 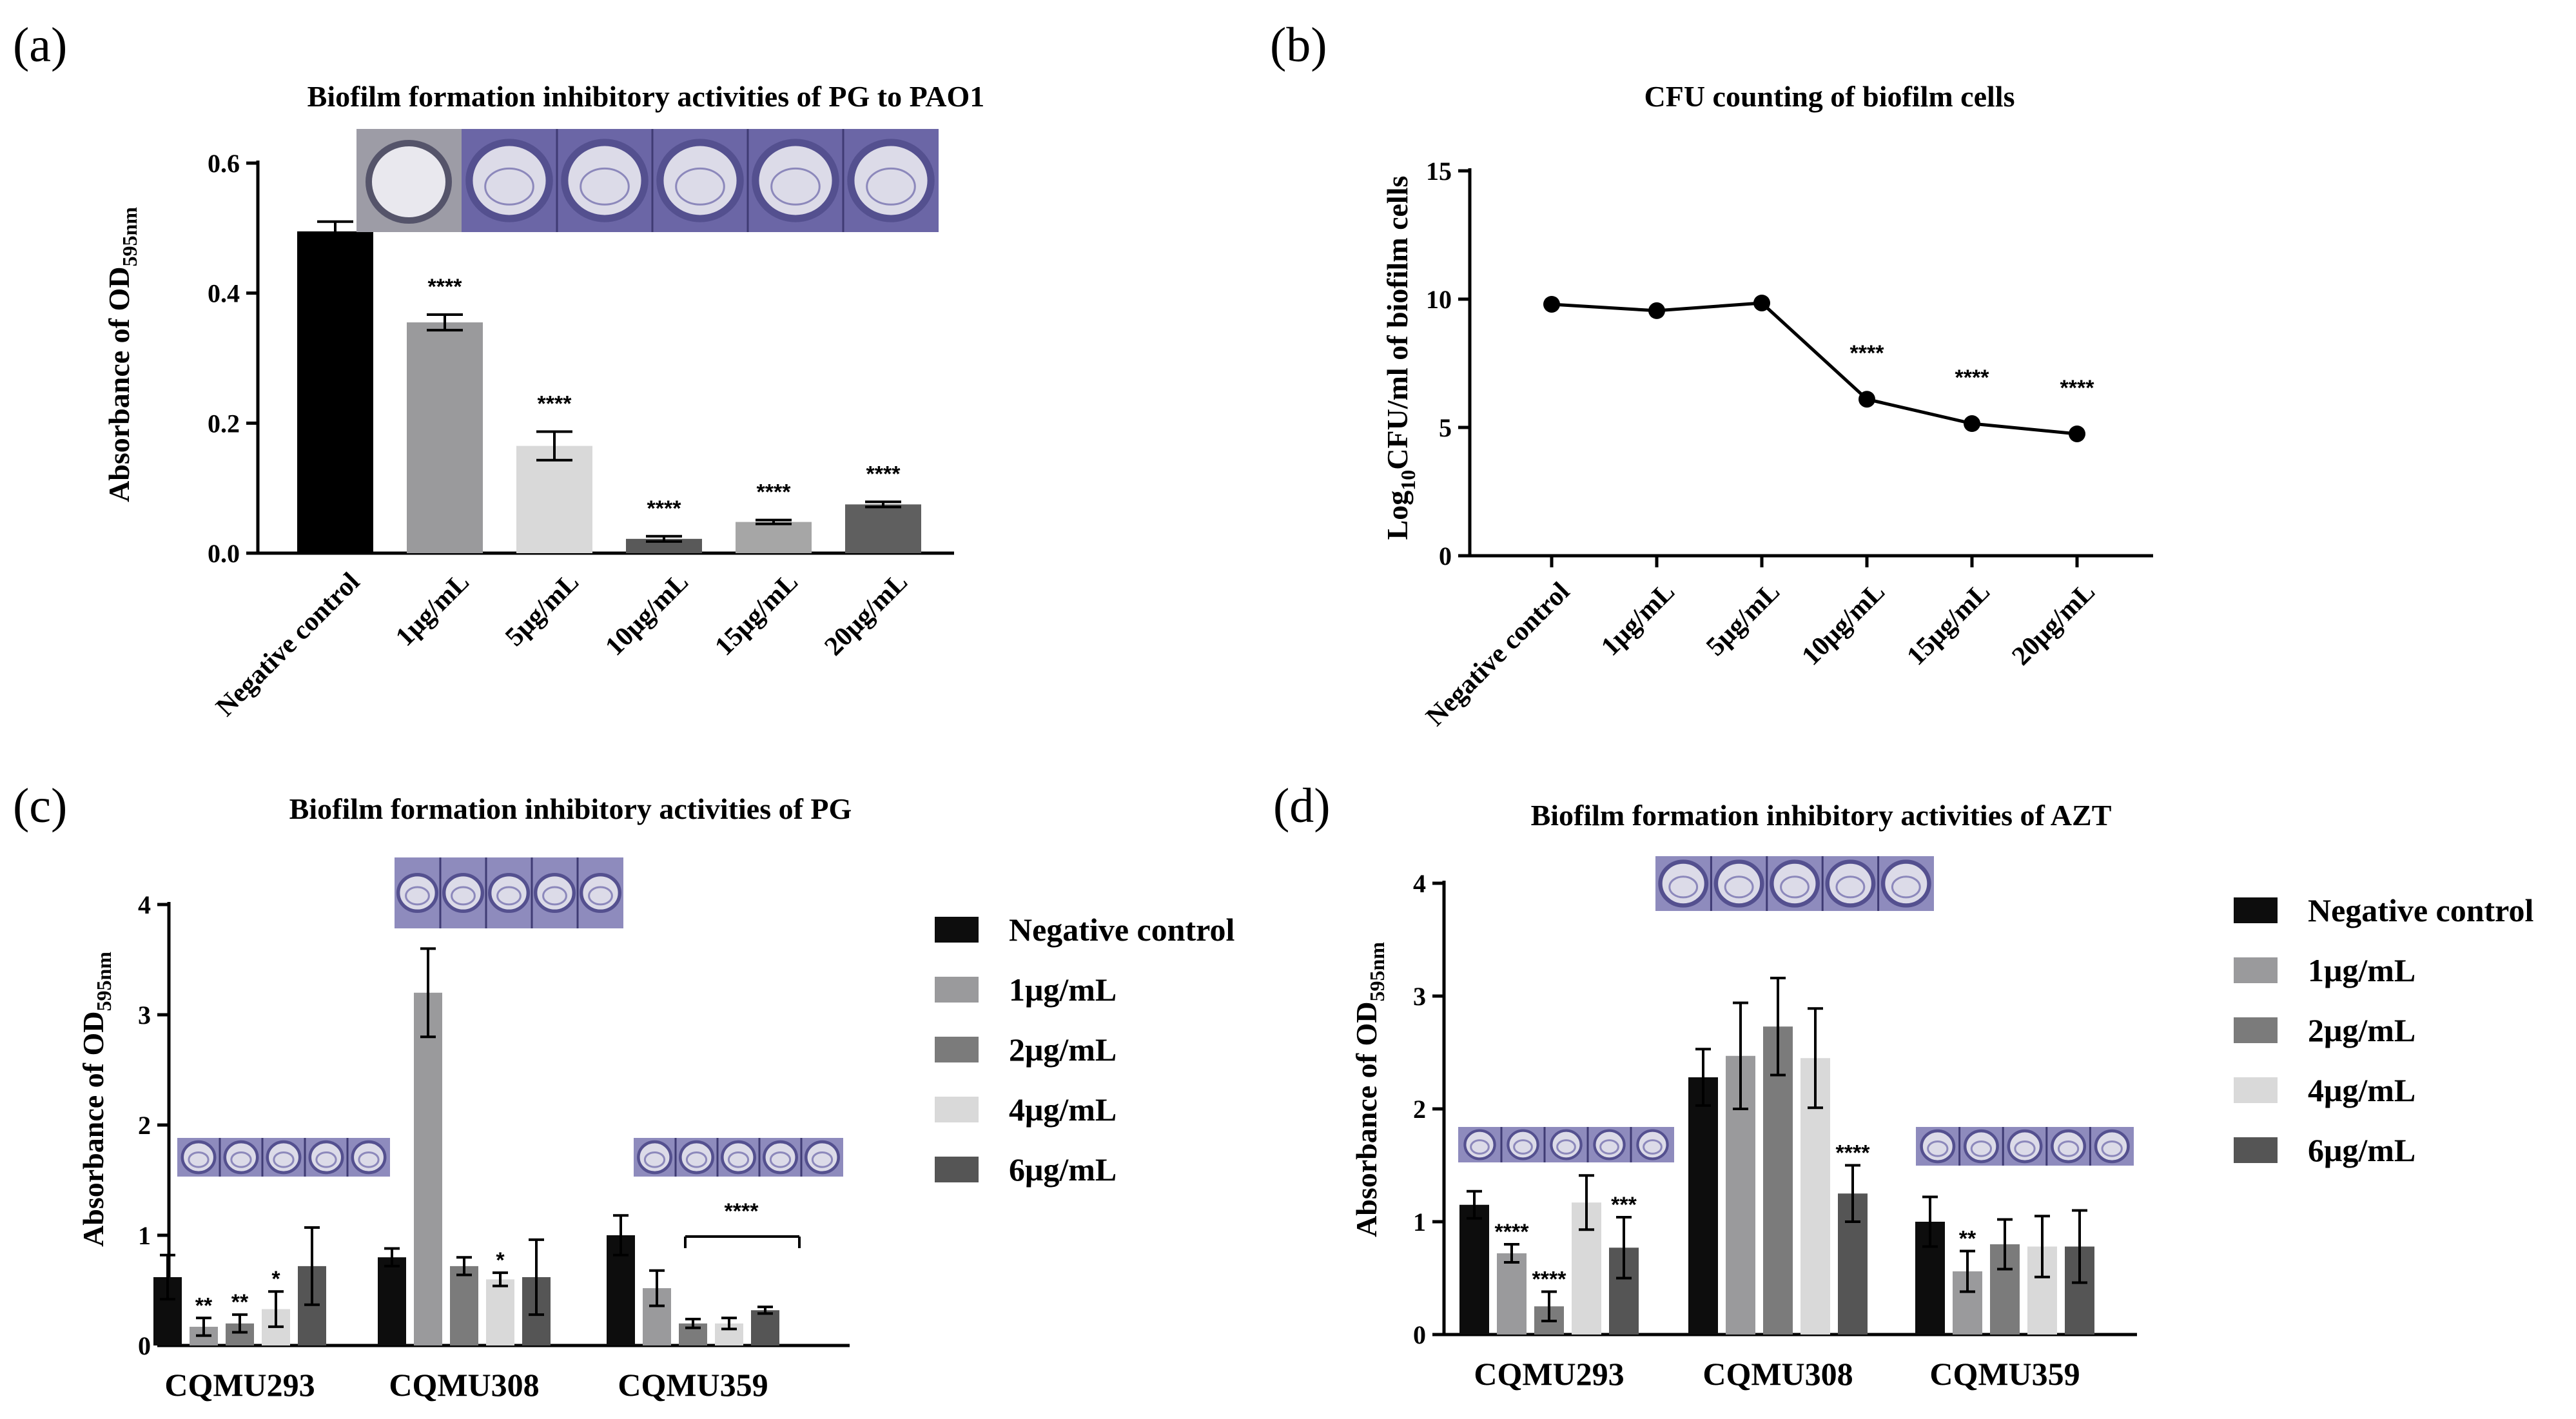 What do you see at coordinates (40, 806) in the screenshot?
I see `panel-c-letter: (c)` at bounding box center [40, 806].